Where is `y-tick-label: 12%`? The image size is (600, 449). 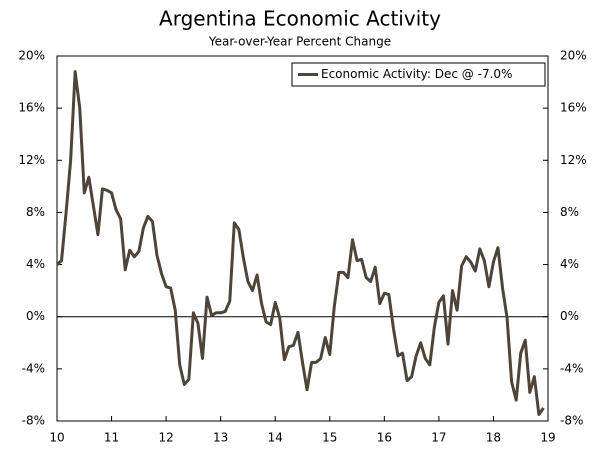
y-tick-label: 12% is located at coordinates (31, 160).